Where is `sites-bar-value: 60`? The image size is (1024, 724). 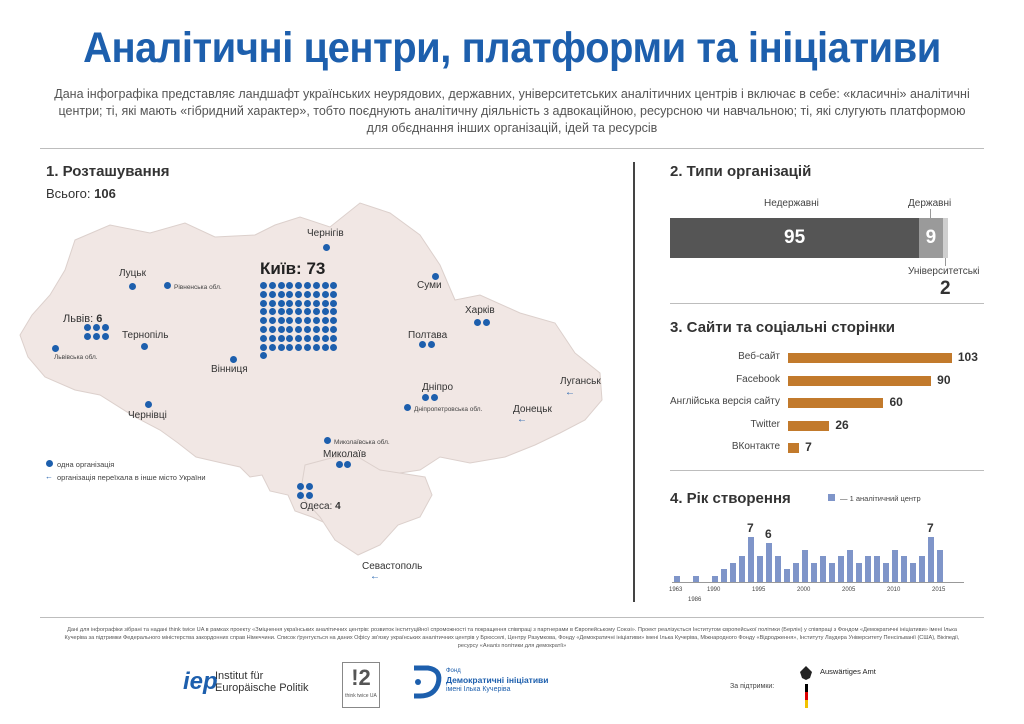
sites-bar-value: 60 is located at coordinates (896, 402).